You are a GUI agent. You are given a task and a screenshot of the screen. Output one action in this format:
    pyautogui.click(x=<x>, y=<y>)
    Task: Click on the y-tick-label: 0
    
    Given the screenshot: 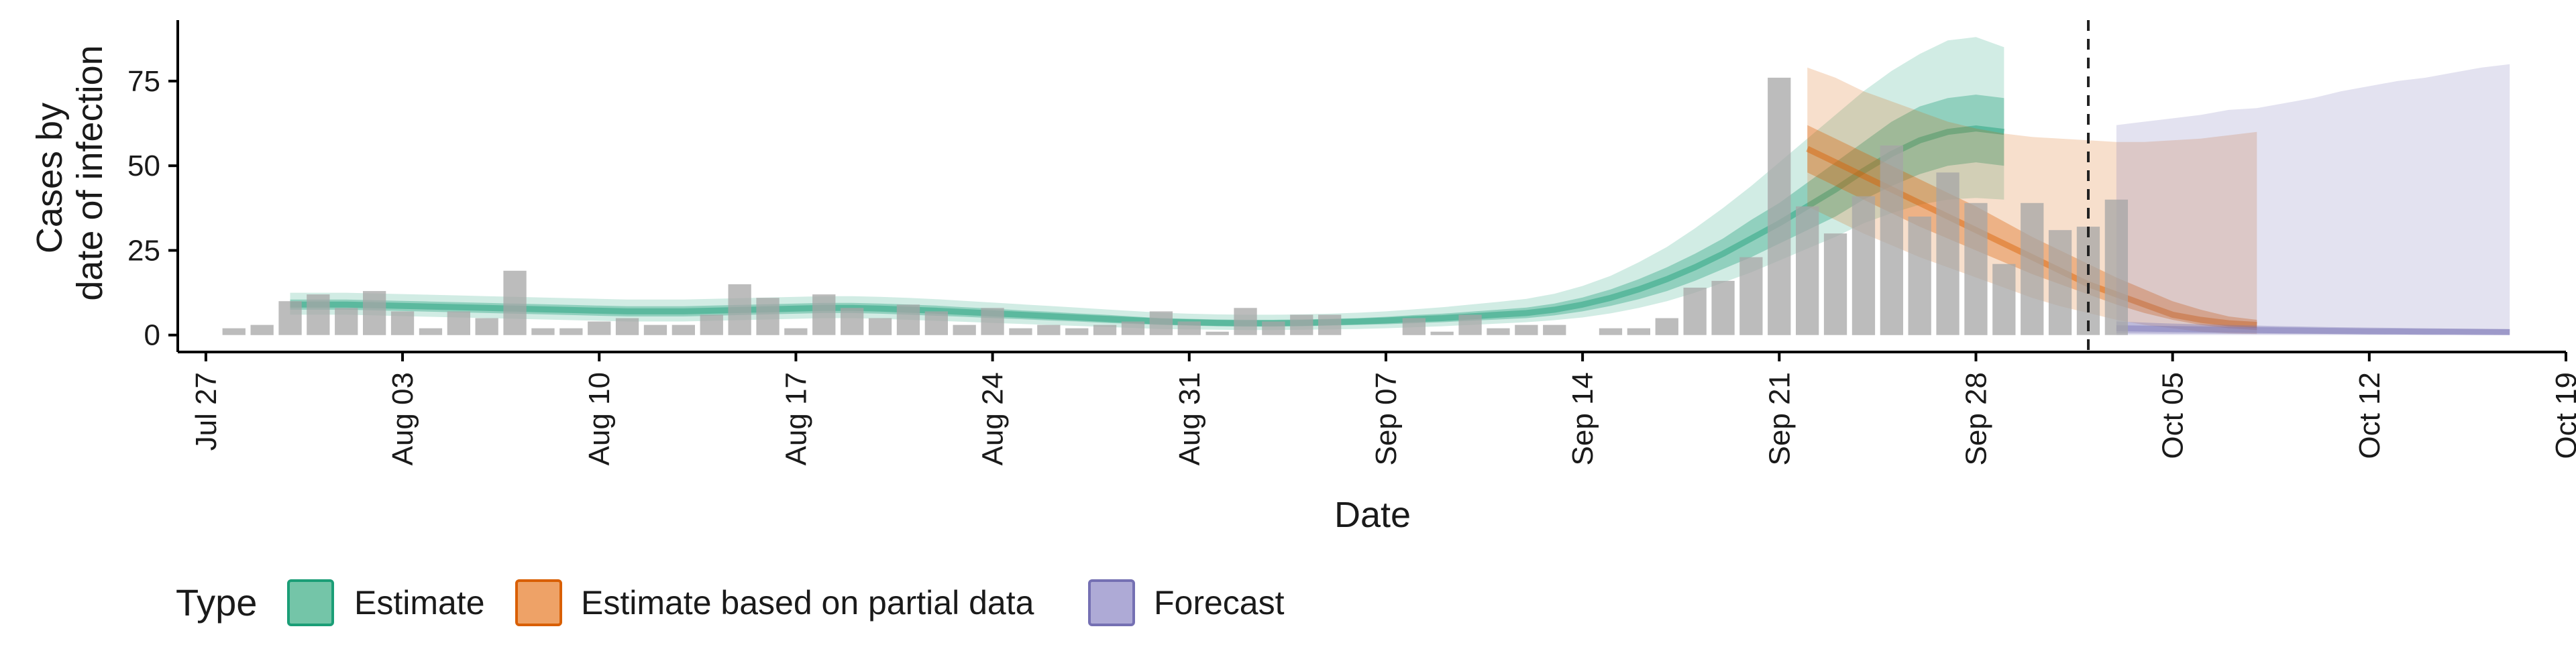 What is the action you would take?
    pyautogui.click(x=152, y=335)
    